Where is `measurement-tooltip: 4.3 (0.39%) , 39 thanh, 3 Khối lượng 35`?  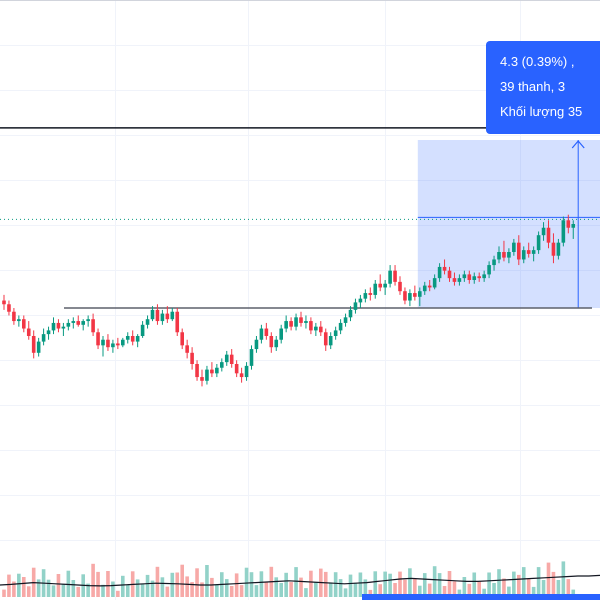
measurement-tooltip: 4.3 (0.39%) , 39 thanh, 3 Khối lượng 35 is located at coordinates (543, 87).